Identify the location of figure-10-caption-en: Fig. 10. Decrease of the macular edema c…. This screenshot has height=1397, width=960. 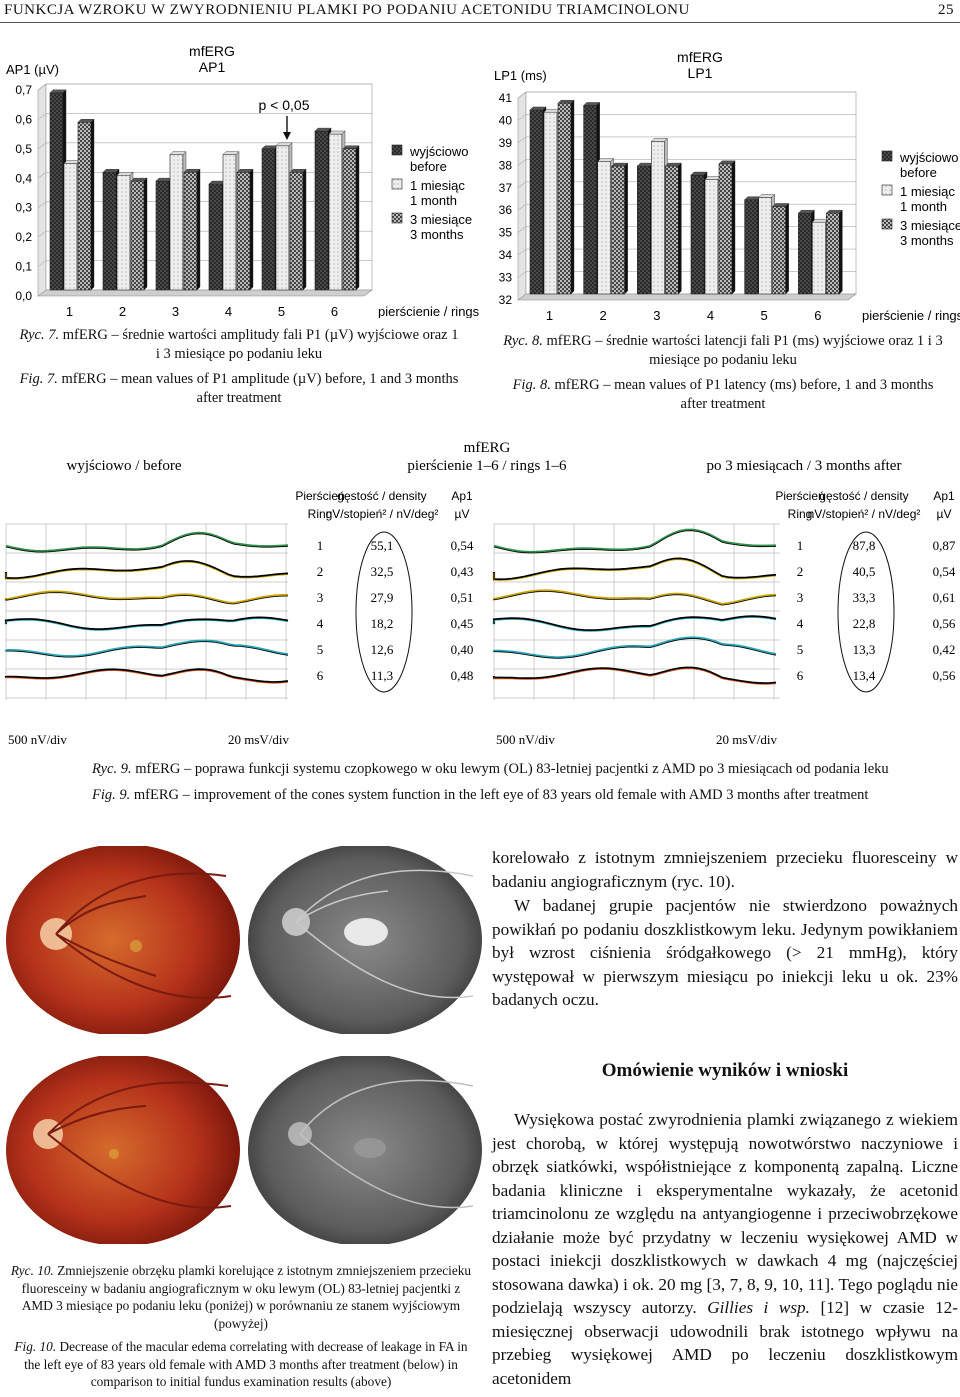
(241, 1364).